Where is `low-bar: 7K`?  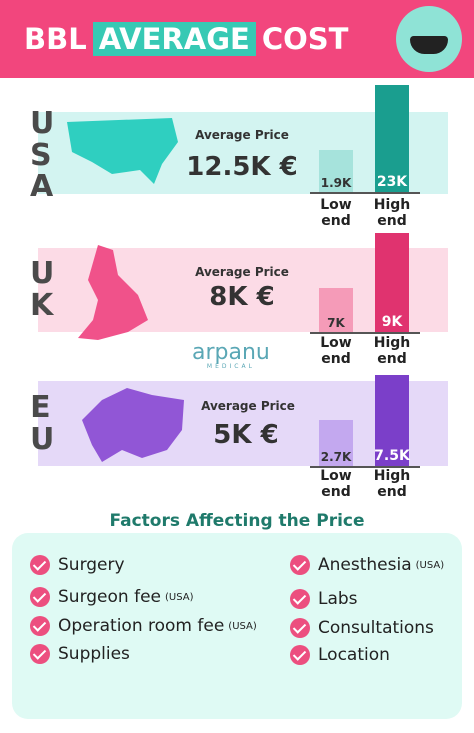
low-bar: 7K is located at coordinates (336, 310).